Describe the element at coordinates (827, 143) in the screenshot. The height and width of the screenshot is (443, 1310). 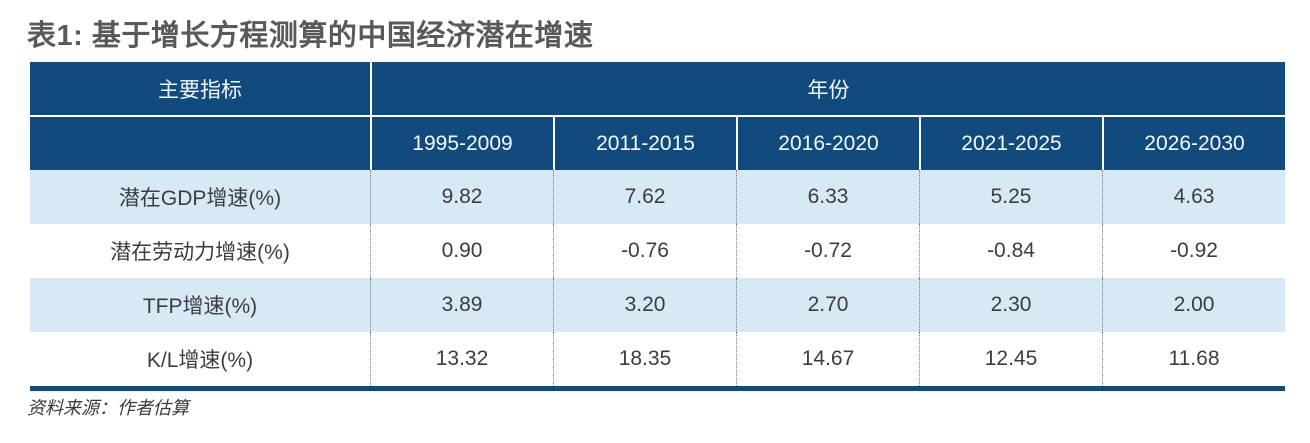
I see `header-col-2016-2020: 2016-2020` at that location.